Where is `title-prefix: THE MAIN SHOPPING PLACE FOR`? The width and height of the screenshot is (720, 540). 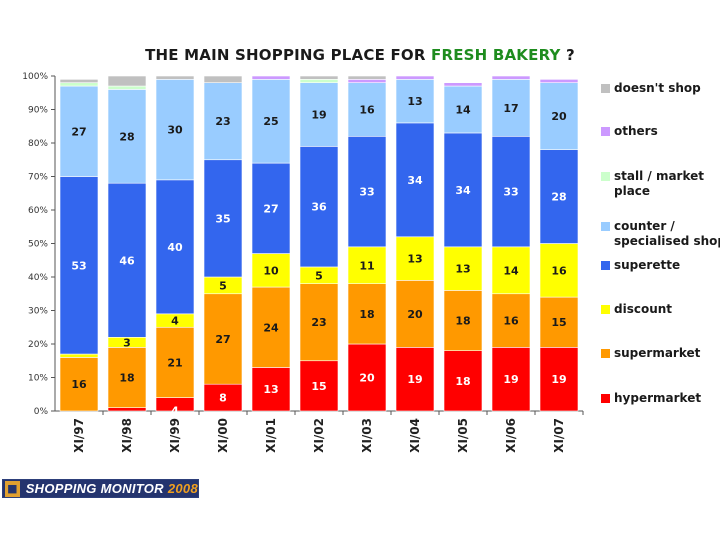
title-prefix: THE MAIN SHOPPING PLACE FOR is located at coordinates (285, 55).